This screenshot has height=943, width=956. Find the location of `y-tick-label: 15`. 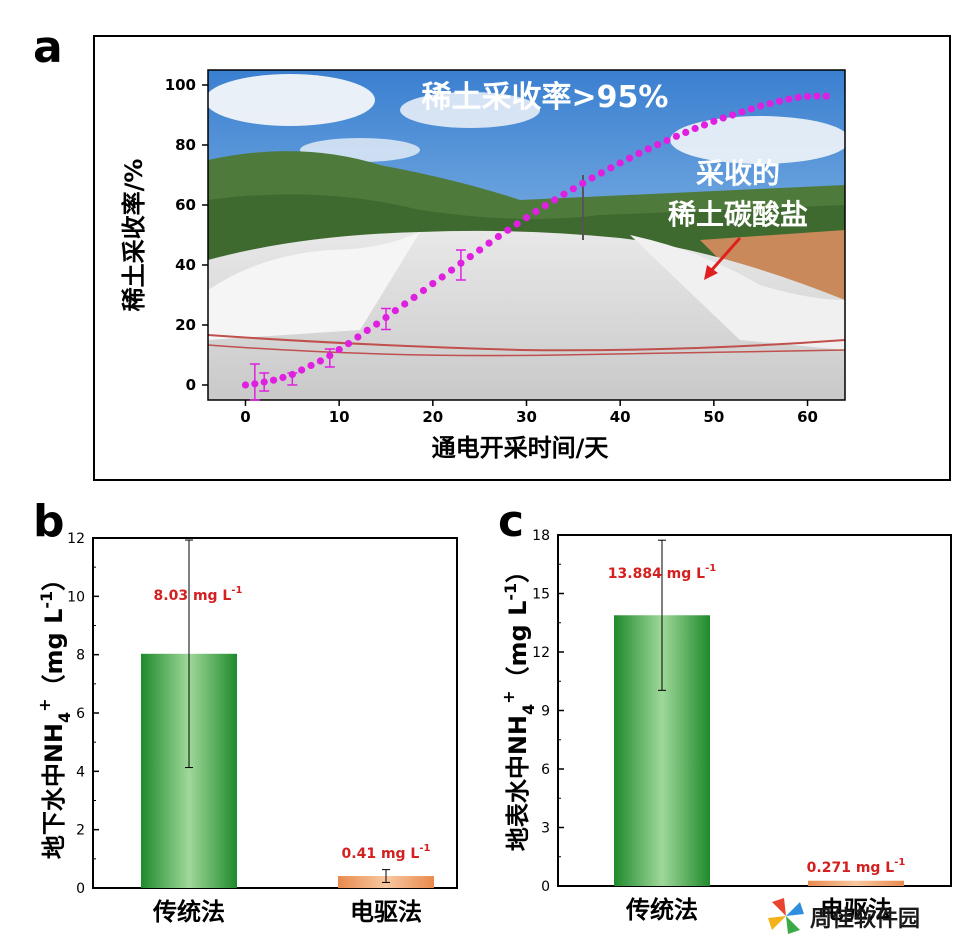

y-tick-label: 15 is located at coordinates (541, 595).